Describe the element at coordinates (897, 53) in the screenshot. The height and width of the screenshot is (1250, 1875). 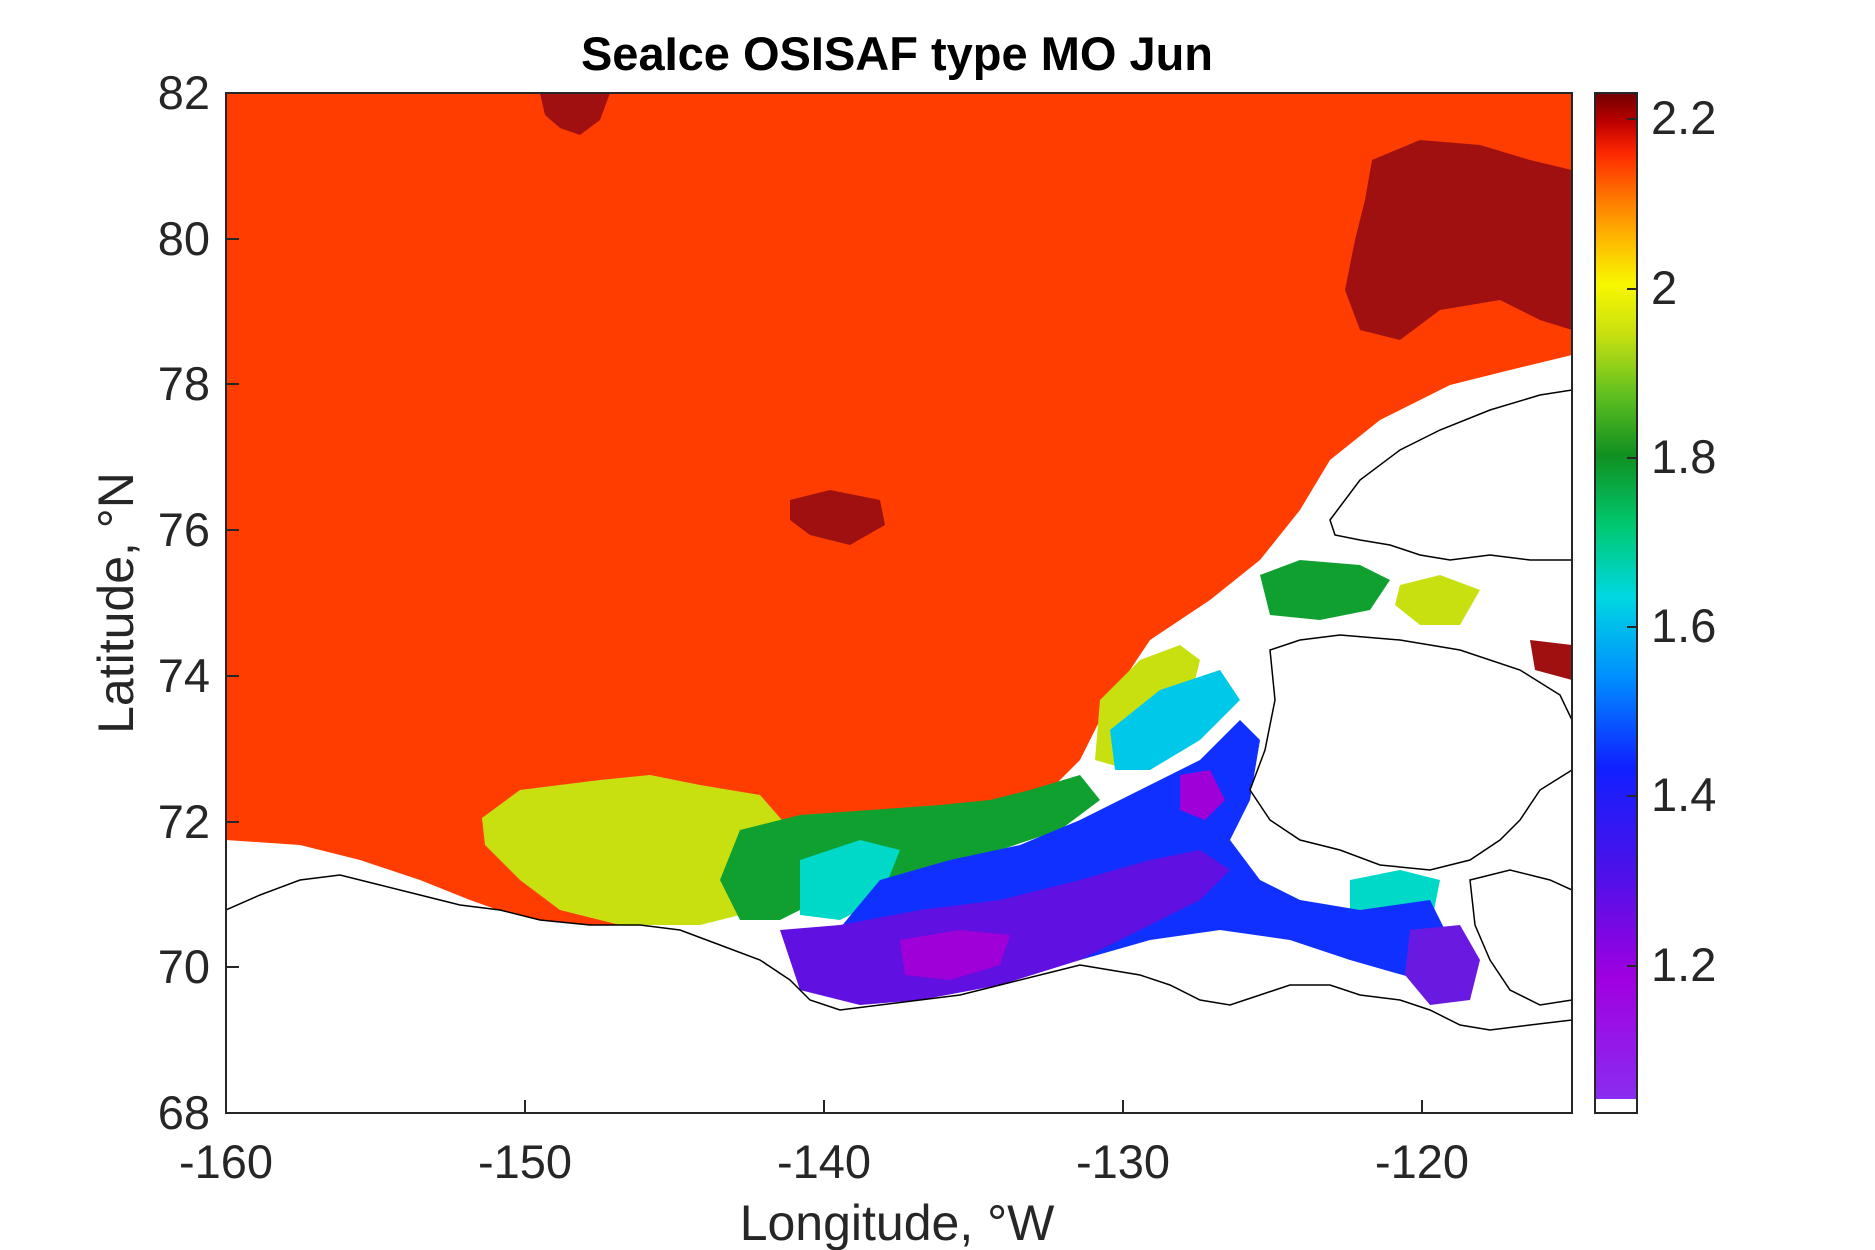
I see `chart-title: SeaIce OSISAF type MO Jun` at that location.